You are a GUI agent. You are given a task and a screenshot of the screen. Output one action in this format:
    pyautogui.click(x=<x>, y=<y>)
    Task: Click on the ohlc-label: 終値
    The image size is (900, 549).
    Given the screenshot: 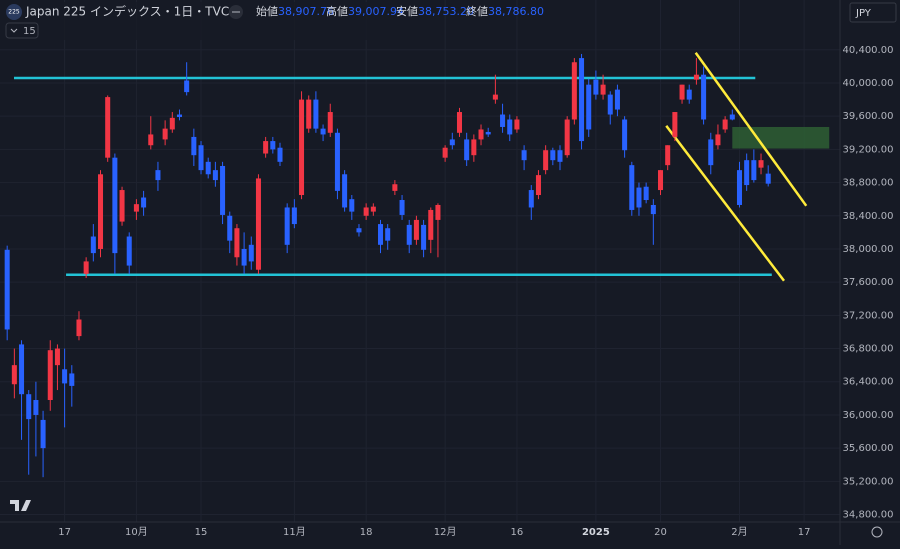 What is the action you would take?
    pyautogui.click(x=477, y=11)
    